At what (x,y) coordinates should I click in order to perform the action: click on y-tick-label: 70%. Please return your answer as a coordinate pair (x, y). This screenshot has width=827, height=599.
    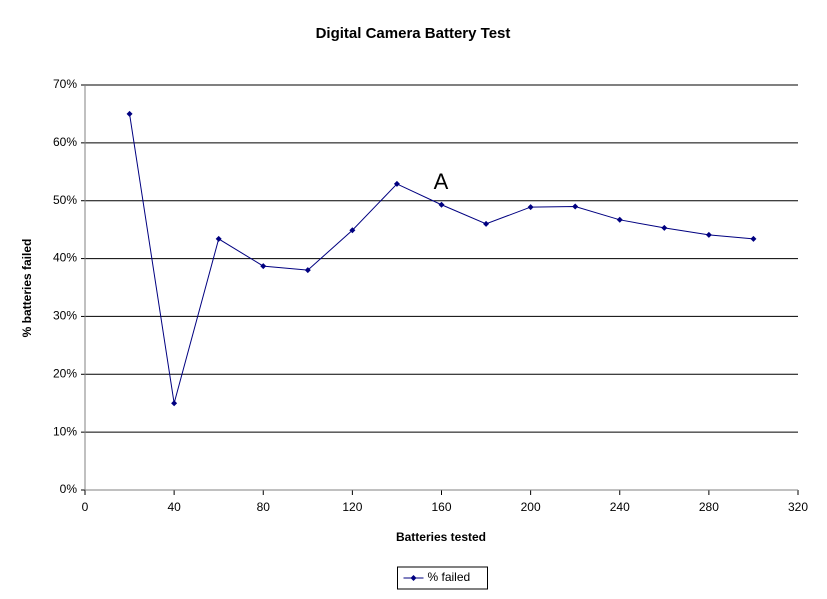
    Looking at the image, I should click on (65, 84).